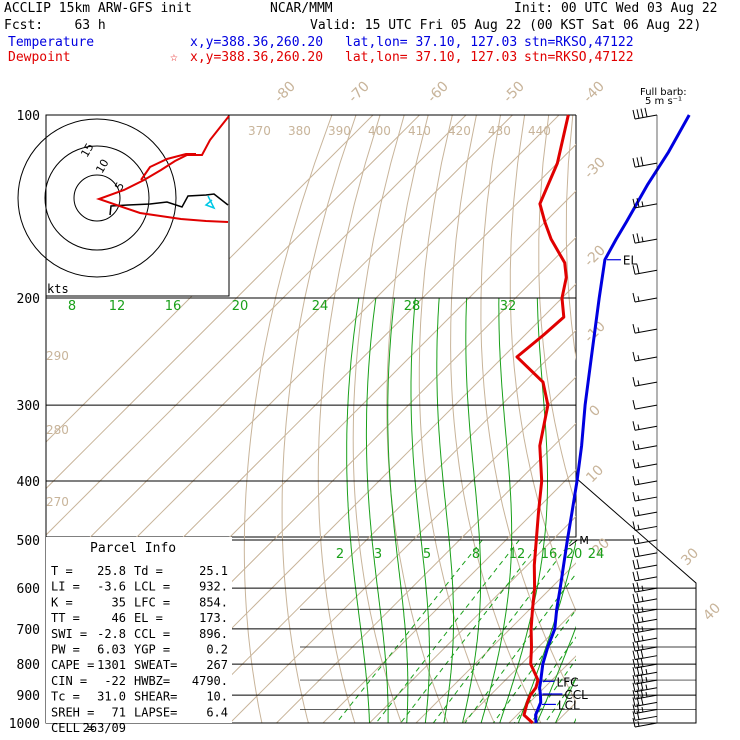 Image resolution: width=740 pixels, height=740 pixels. Describe the element at coordinates (213, 587) in the screenshot. I see `parcel-value: 932.` at that location.